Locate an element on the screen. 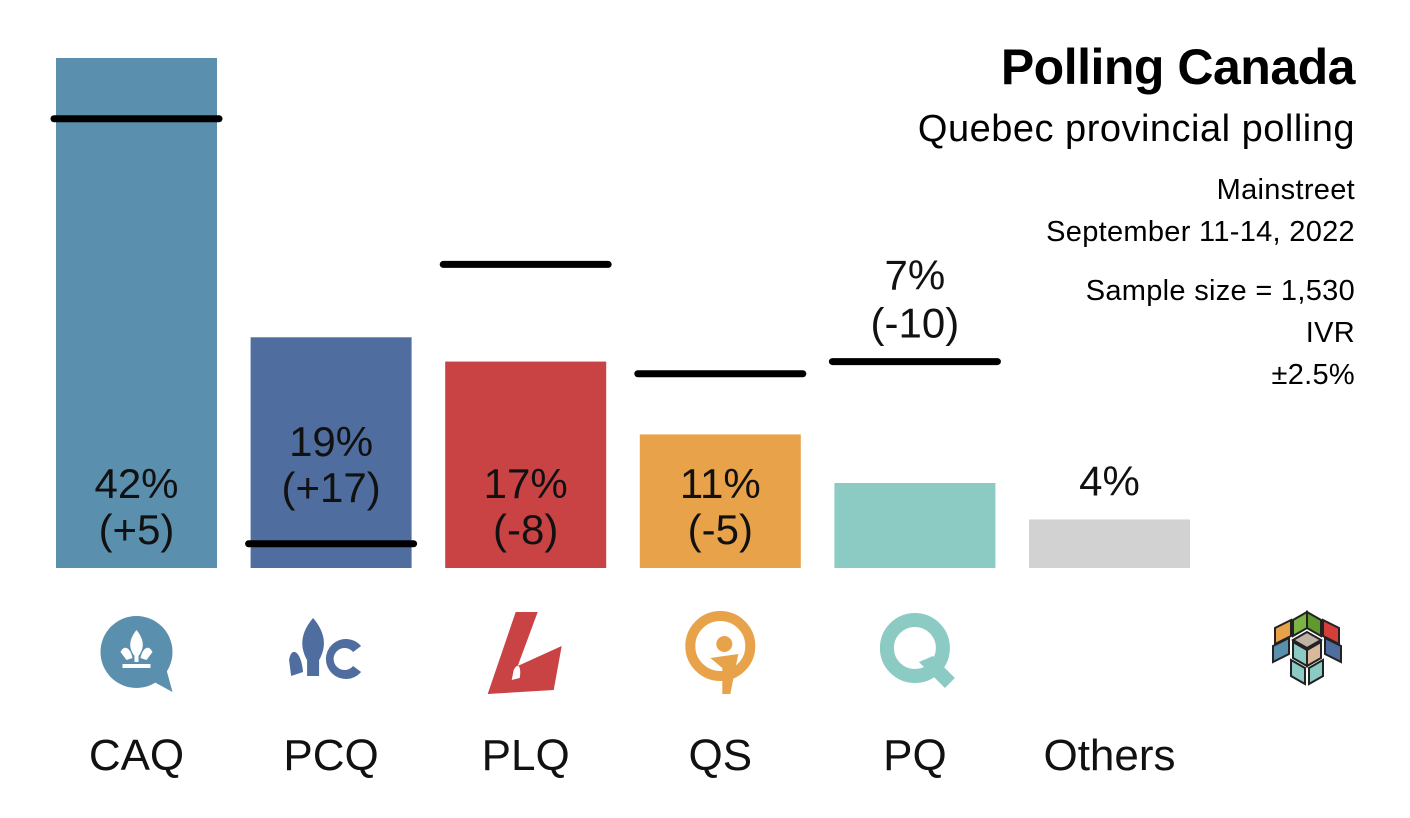 The width and height of the screenshot is (1410, 818). pcq-logo-icon is located at coordinates (325, 648).